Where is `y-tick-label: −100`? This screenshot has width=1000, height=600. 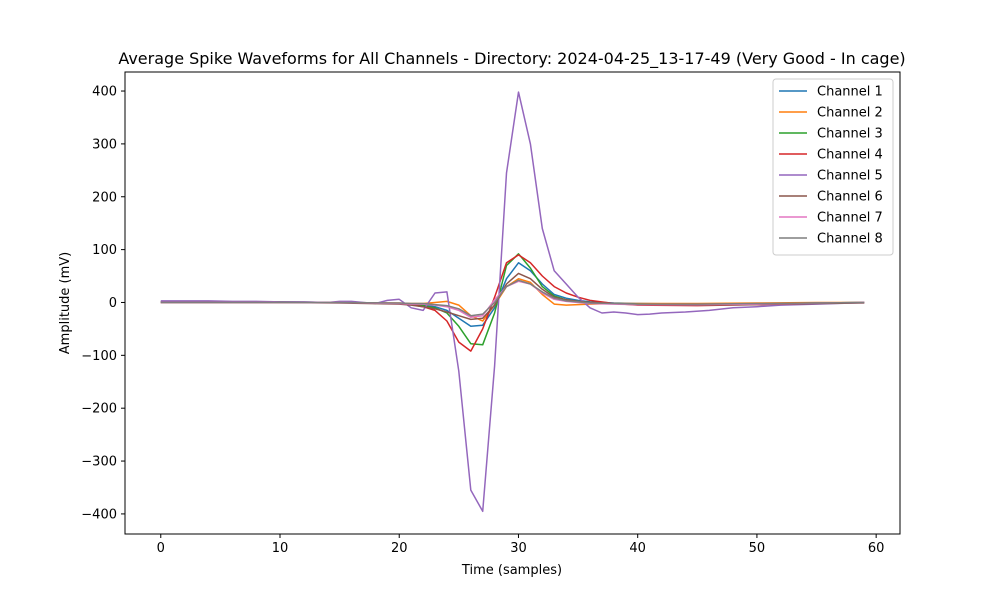
y-tick-label: −100 is located at coordinates (99, 356).